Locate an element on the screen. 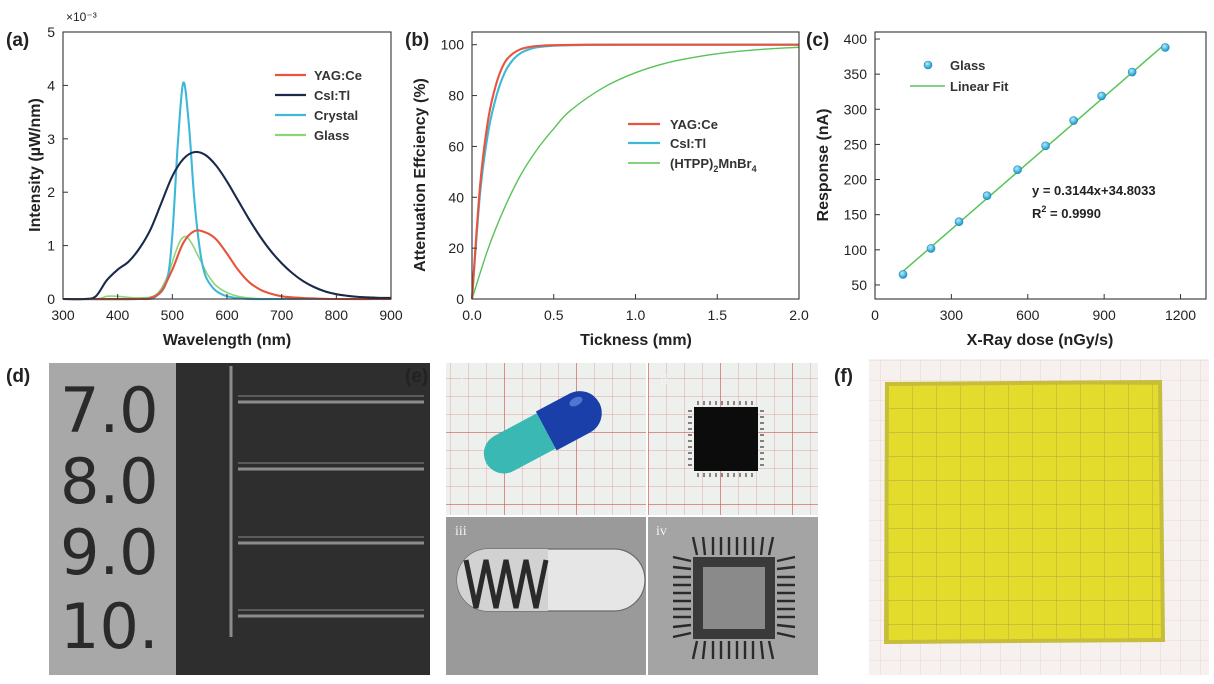 The image size is (1214, 684). chart-c-xtick-label: 600 is located at coordinates (1028, 315).